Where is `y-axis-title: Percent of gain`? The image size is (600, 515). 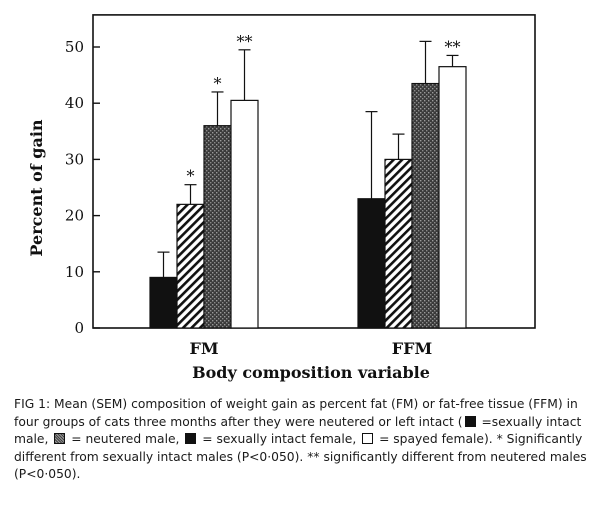 y-axis-title: Percent of gain is located at coordinates (36, 187).